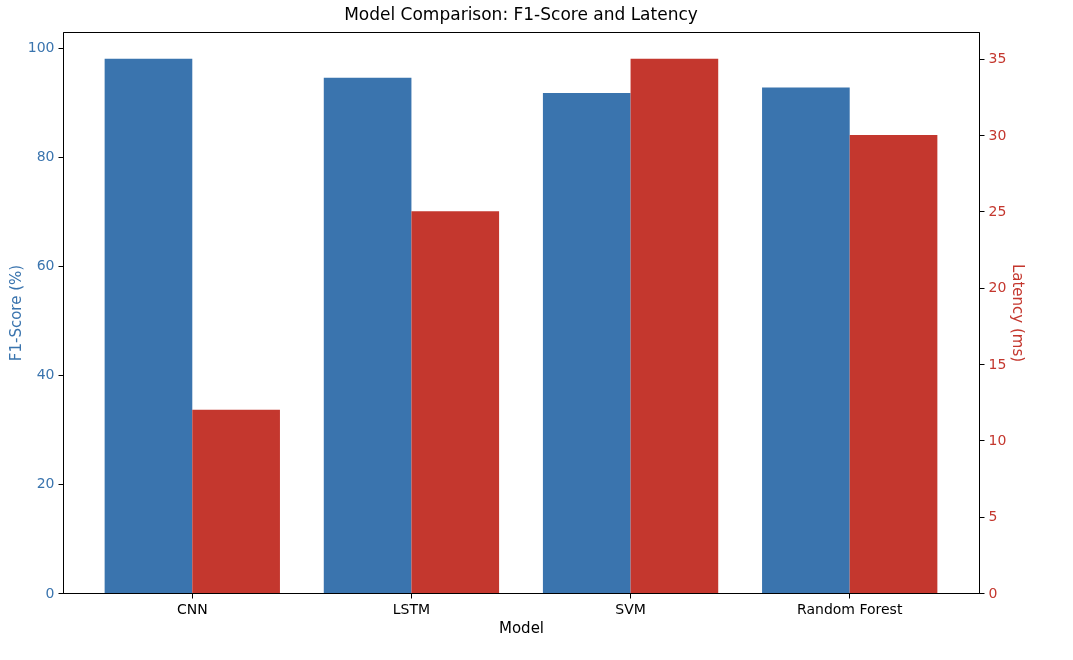 The width and height of the screenshot is (1073, 660). Describe the element at coordinates (997, 439) in the screenshot. I see `y2-tick-label: 10` at that location.